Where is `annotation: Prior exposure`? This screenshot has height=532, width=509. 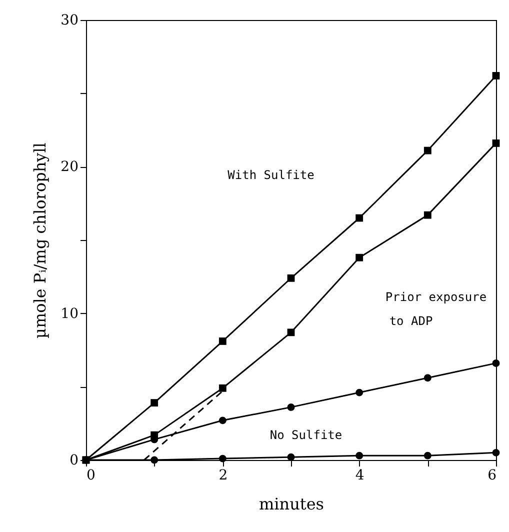
annotation: Prior exposure is located at coordinates (436, 297).